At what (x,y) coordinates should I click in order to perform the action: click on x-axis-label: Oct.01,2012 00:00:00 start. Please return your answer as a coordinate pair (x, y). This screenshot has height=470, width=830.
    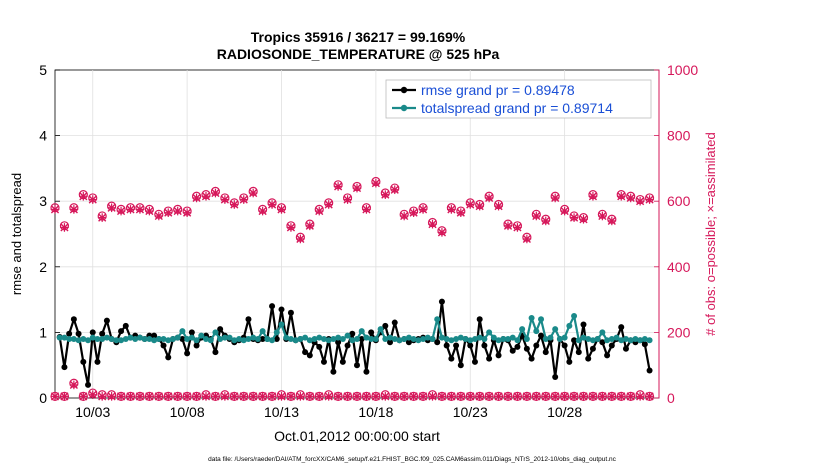
    Looking at the image, I should click on (357, 436).